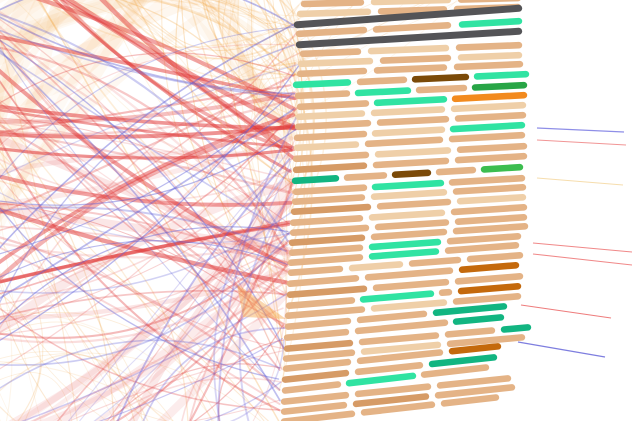  I want to click on contig-segment-t3, so click(391, 400).